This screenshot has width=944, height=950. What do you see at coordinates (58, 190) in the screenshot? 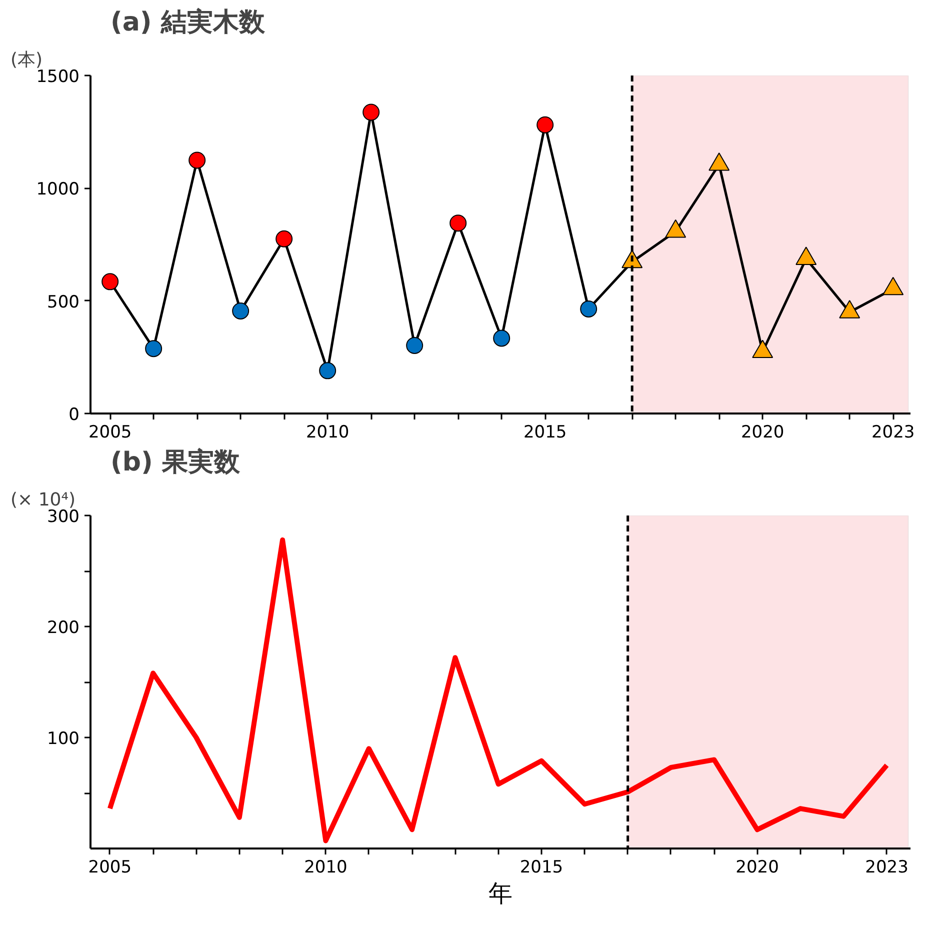
I see `y-tick-label: 1000` at bounding box center [58, 190].